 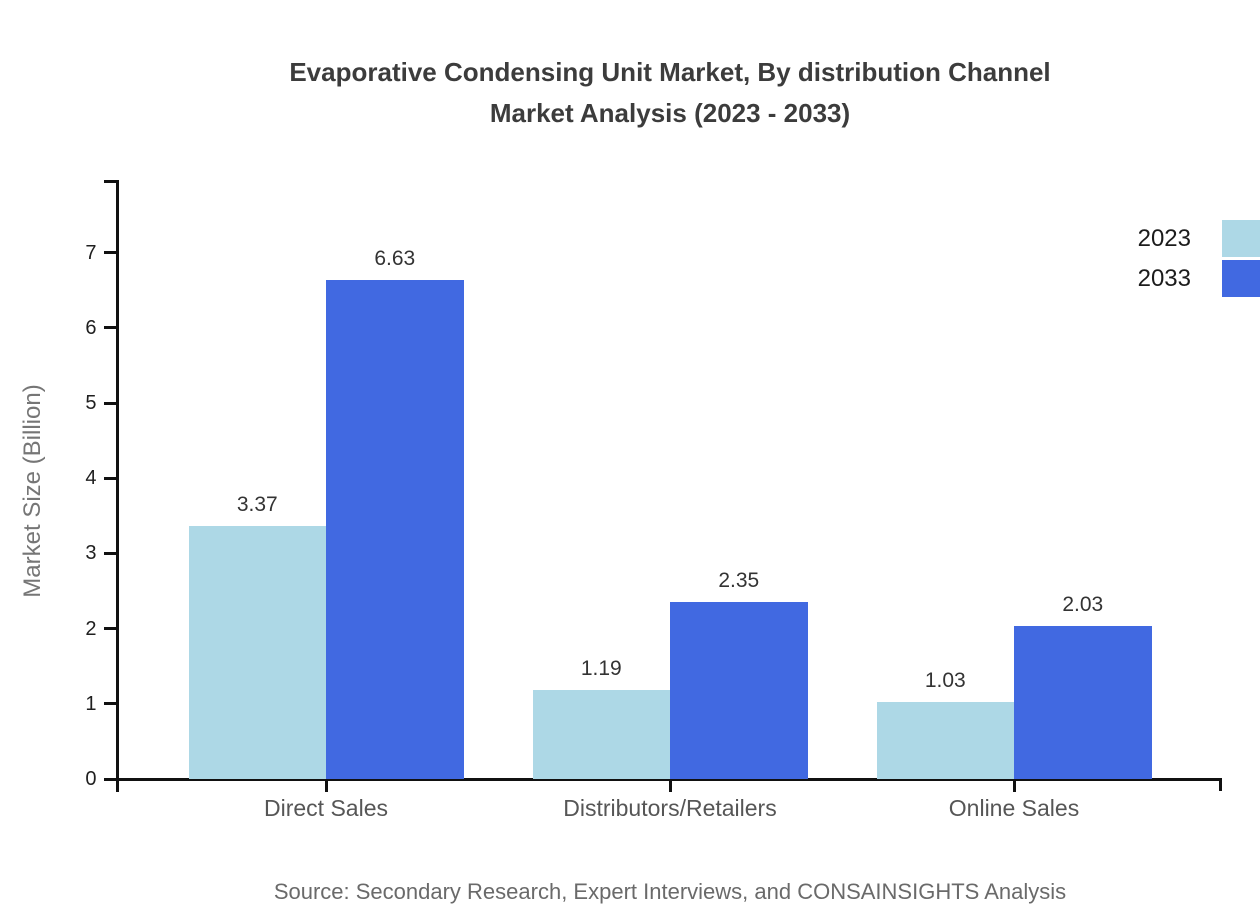 What do you see at coordinates (1164, 278) in the screenshot?
I see `legend-label: 2033` at bounding box center [1164, 278].